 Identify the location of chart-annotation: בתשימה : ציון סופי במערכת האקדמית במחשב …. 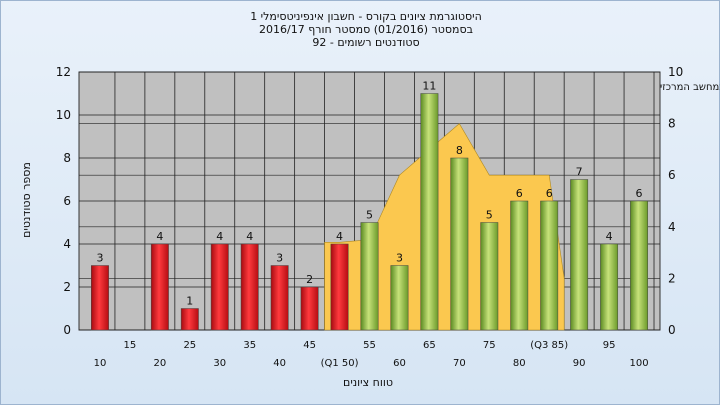
(690, 87).